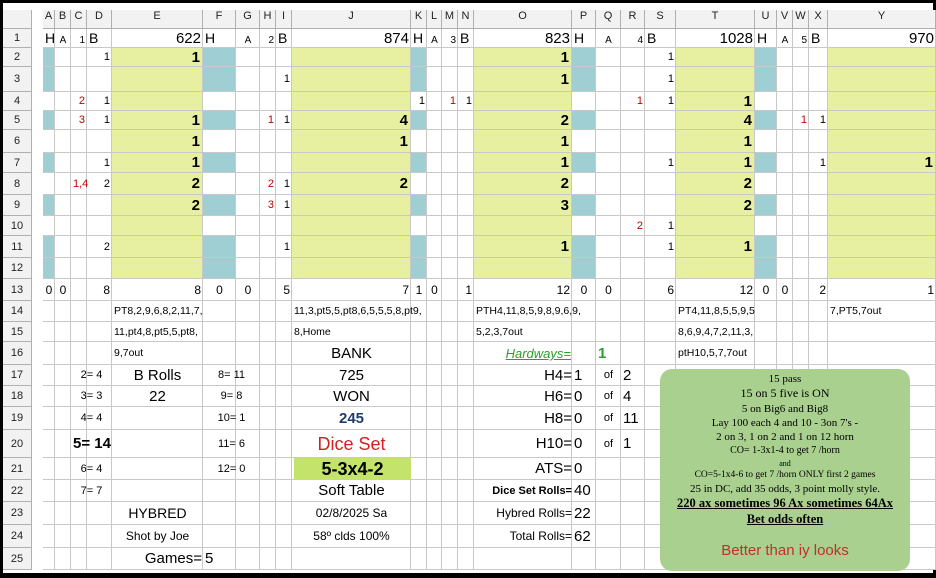 The height and width of the screenshot is (578, 936). Describe the element at coordinates (801, 19) in the screenshot. I see `column-header-w: W` at that location.